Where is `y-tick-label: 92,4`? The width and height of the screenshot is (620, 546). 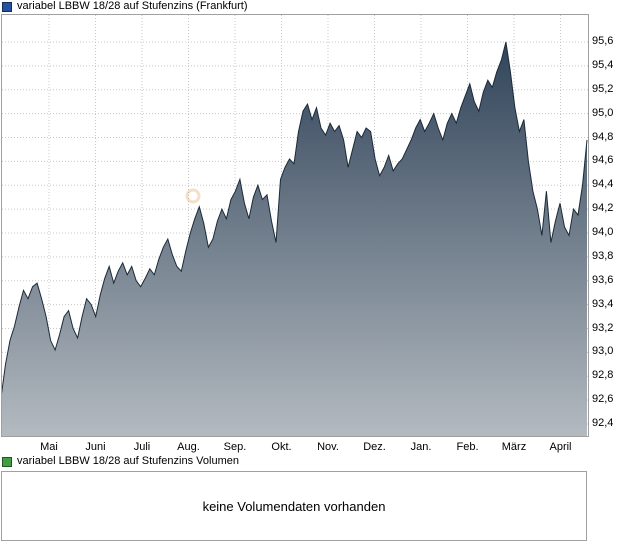 y-tick-label: 92,4 is located at coordinates (603, 423).